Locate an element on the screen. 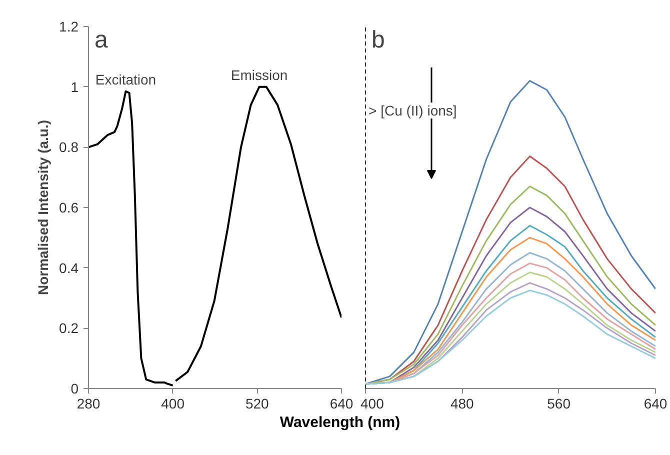  annotation: Emission is located at coordinates (259, 74).